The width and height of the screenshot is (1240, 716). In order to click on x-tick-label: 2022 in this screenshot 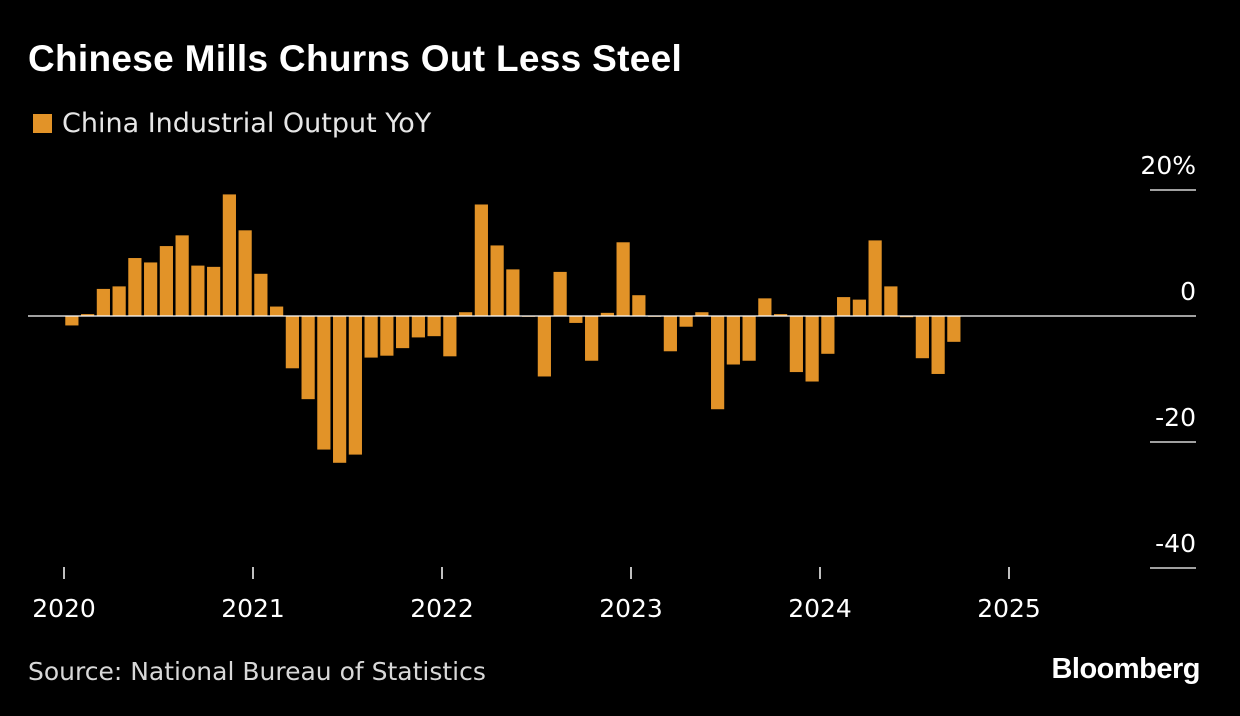, I will do `click(442, 608)`.